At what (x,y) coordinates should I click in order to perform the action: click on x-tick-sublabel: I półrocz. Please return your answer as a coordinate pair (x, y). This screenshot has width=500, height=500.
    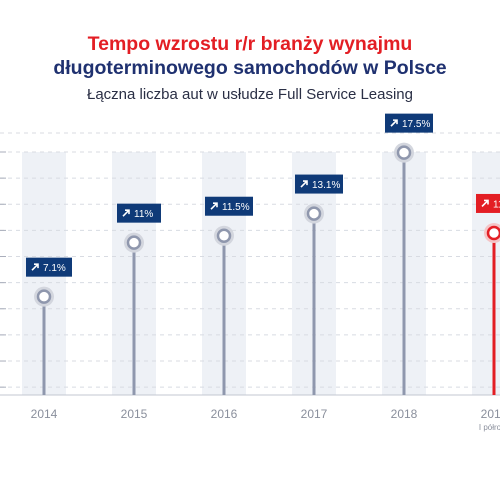
    Looking at the image, I should click on (489, 427).